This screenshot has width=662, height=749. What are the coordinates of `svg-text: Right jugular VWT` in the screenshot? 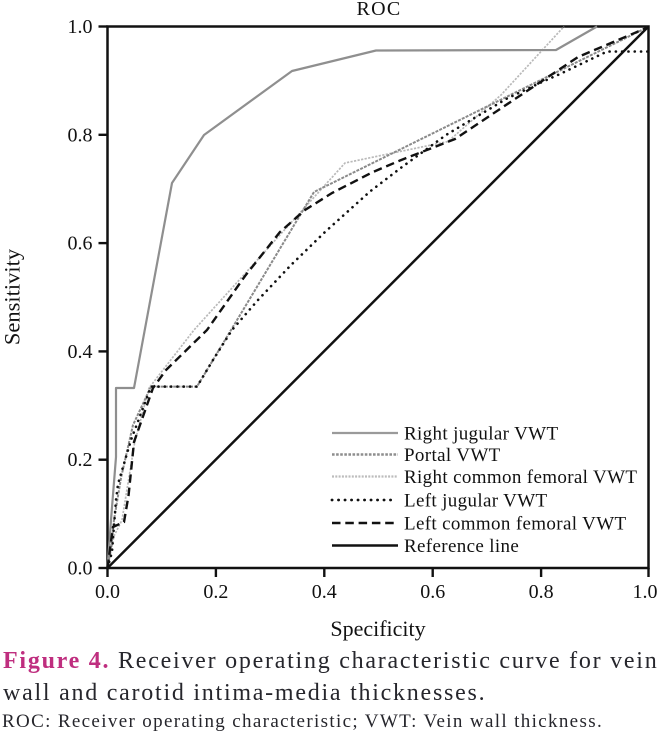 It's located at (481, 433).